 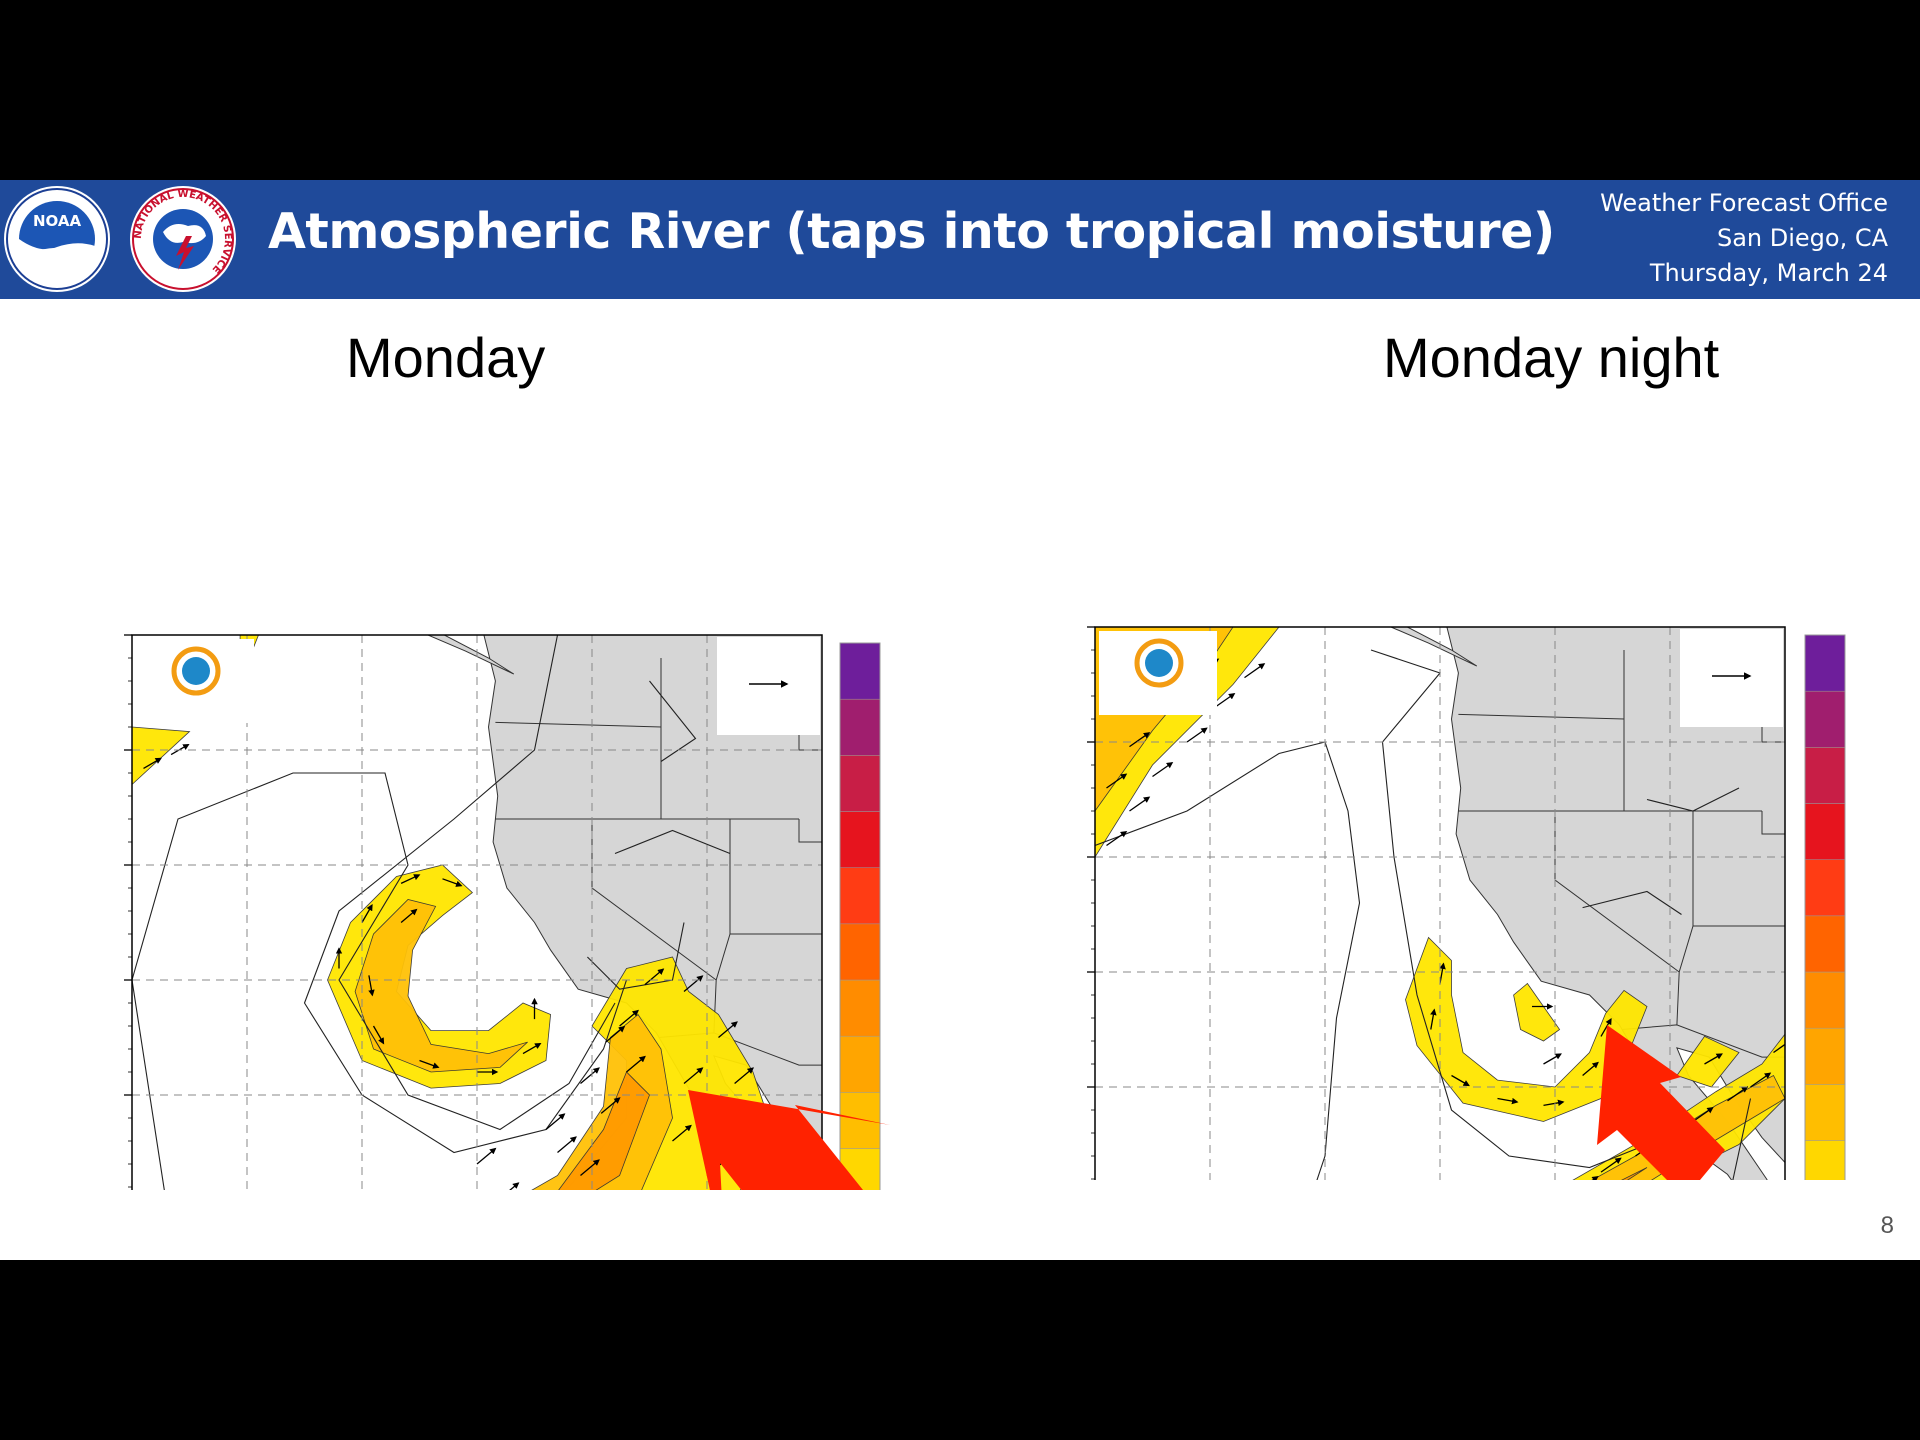 I want to click on ivt-shading-cutoff, so click(x=1526, y=1029).